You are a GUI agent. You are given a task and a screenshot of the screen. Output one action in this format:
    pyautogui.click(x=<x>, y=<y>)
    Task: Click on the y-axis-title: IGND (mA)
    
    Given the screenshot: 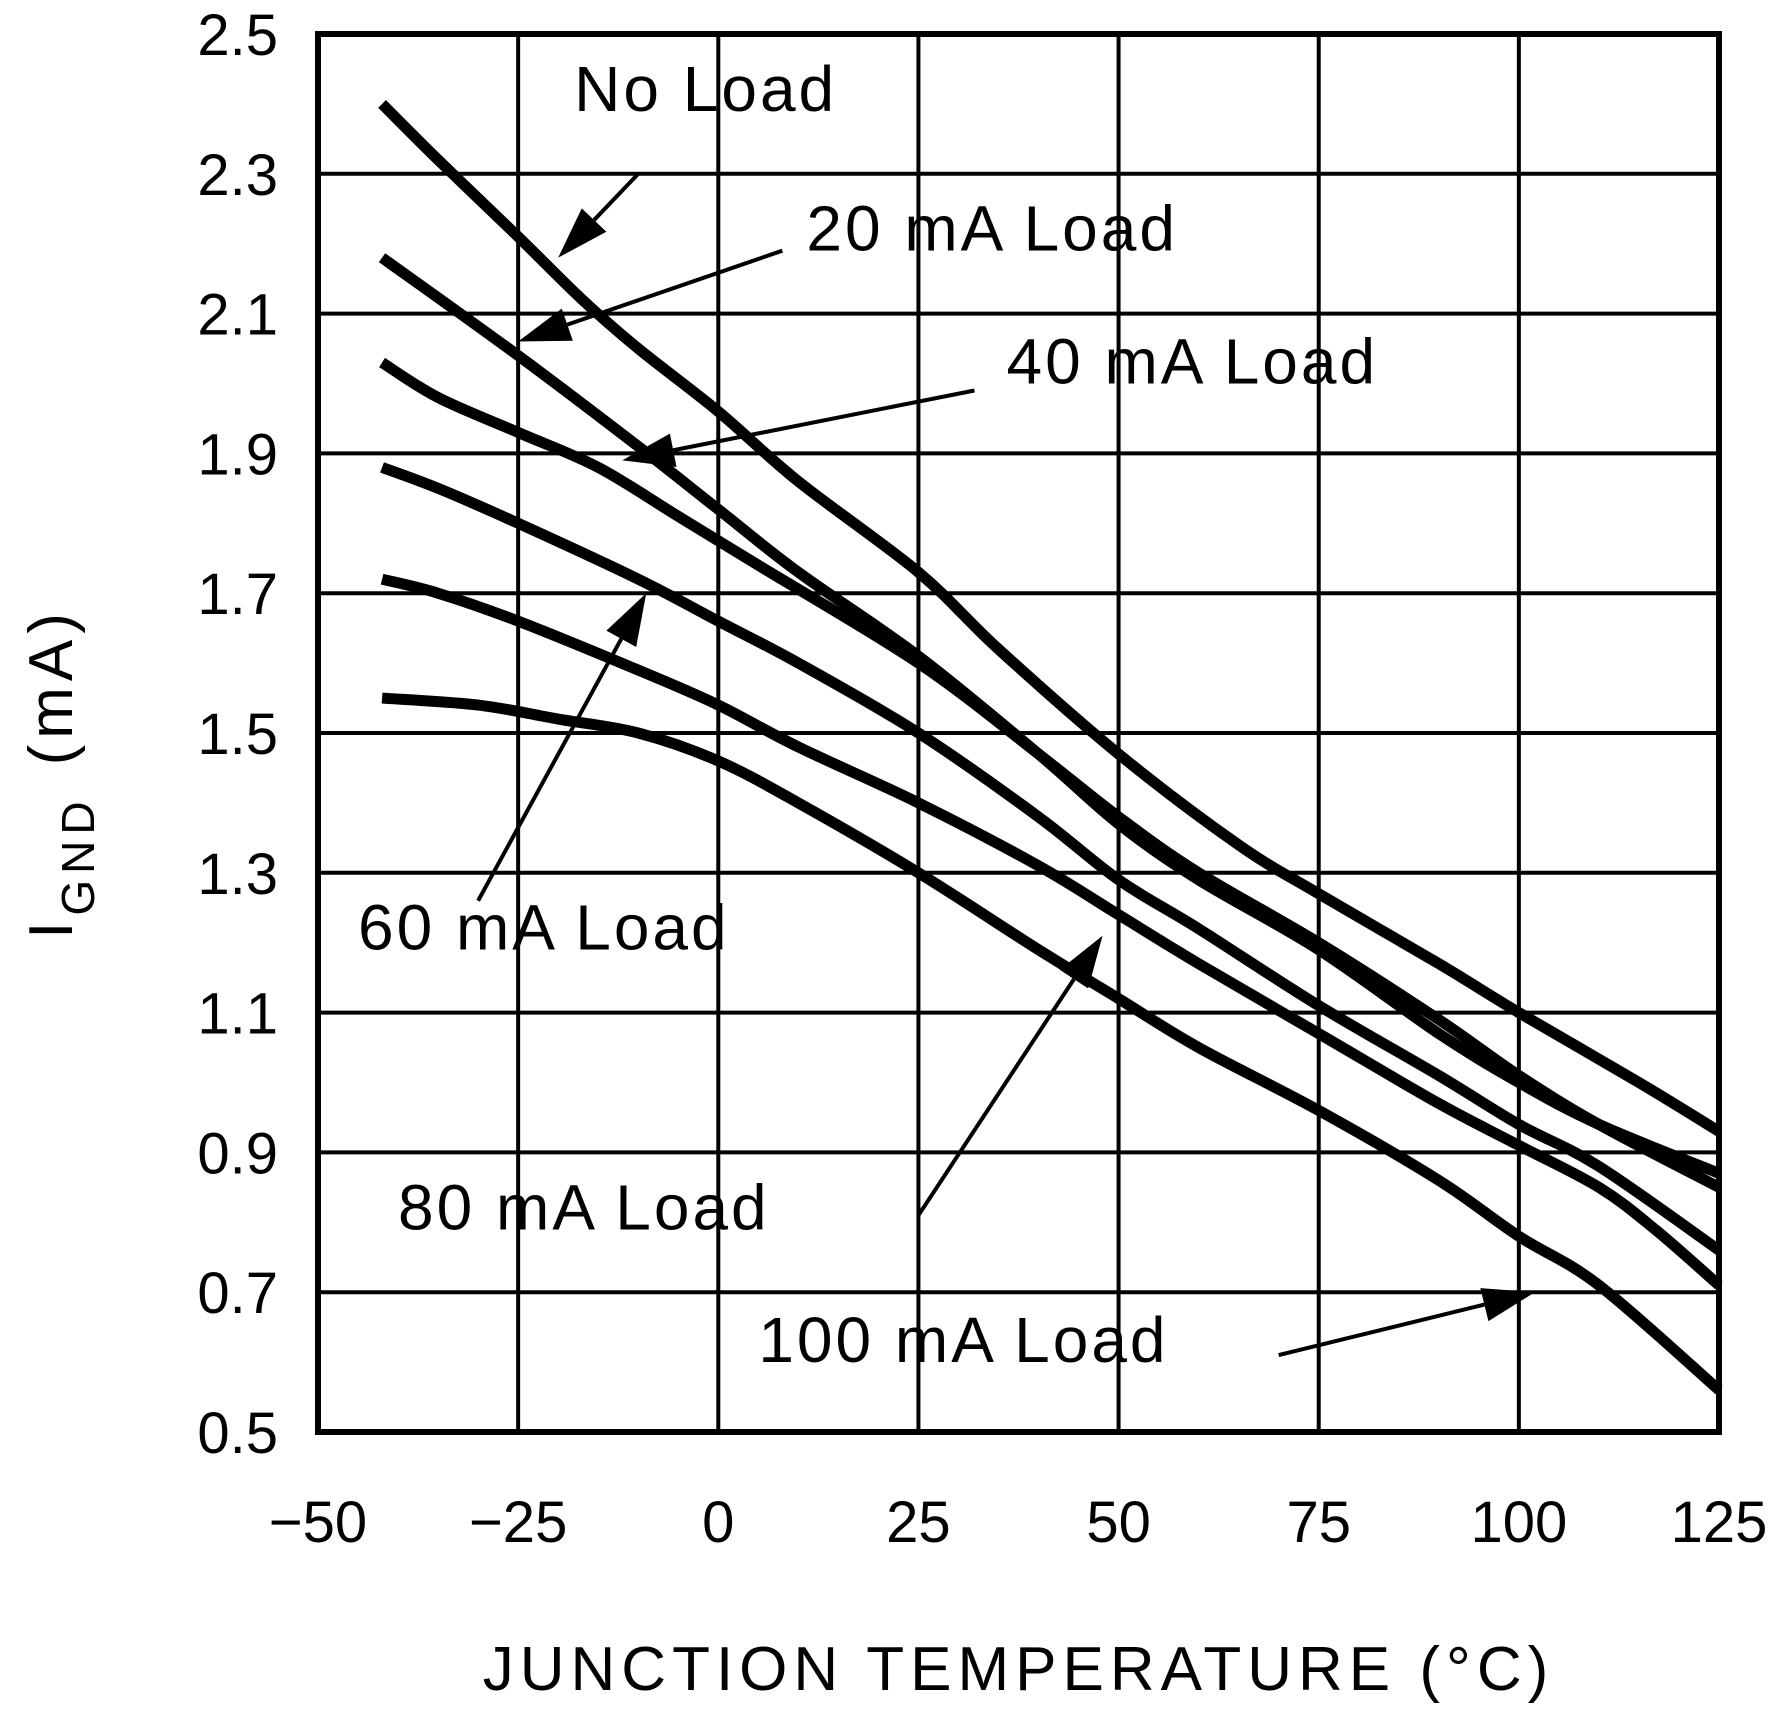 What is the action you would take?
    pyautogui.click(x=60, y=773)
    